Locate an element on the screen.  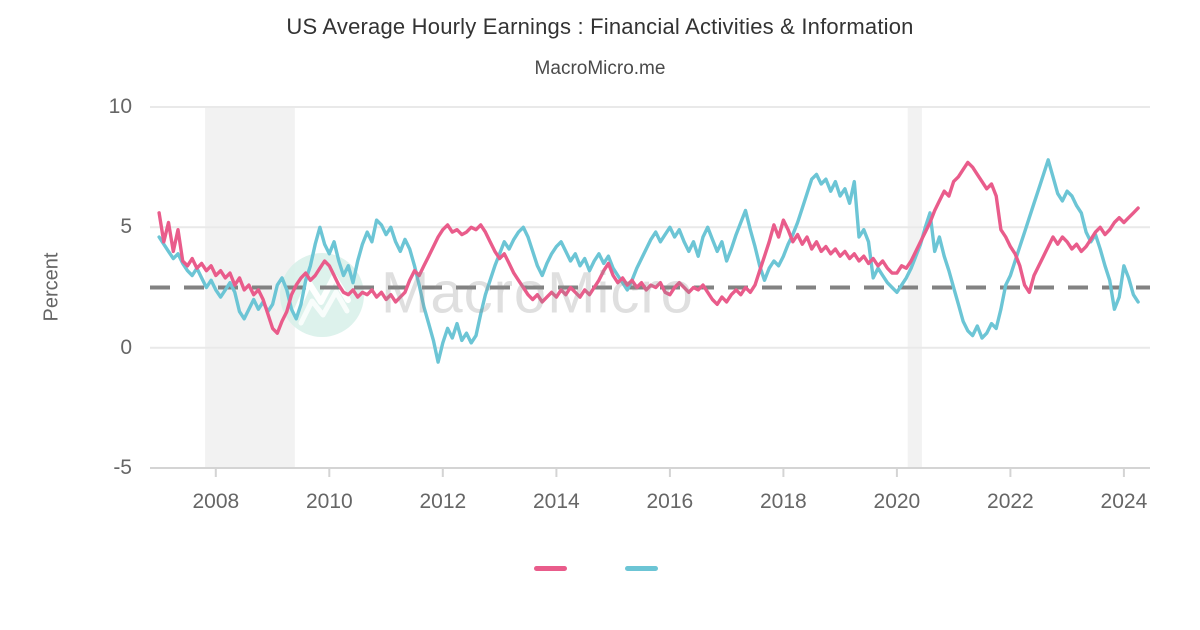
x-tick-label: 2008 is located at coordinates (216, 501).